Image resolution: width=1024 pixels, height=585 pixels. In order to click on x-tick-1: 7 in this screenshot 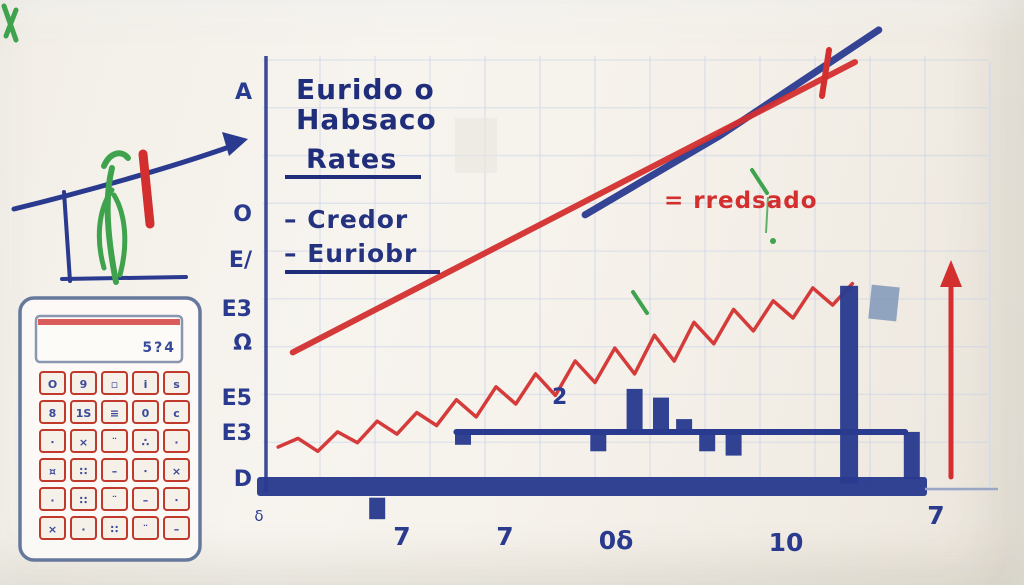, I will do `click(504, 536)`.